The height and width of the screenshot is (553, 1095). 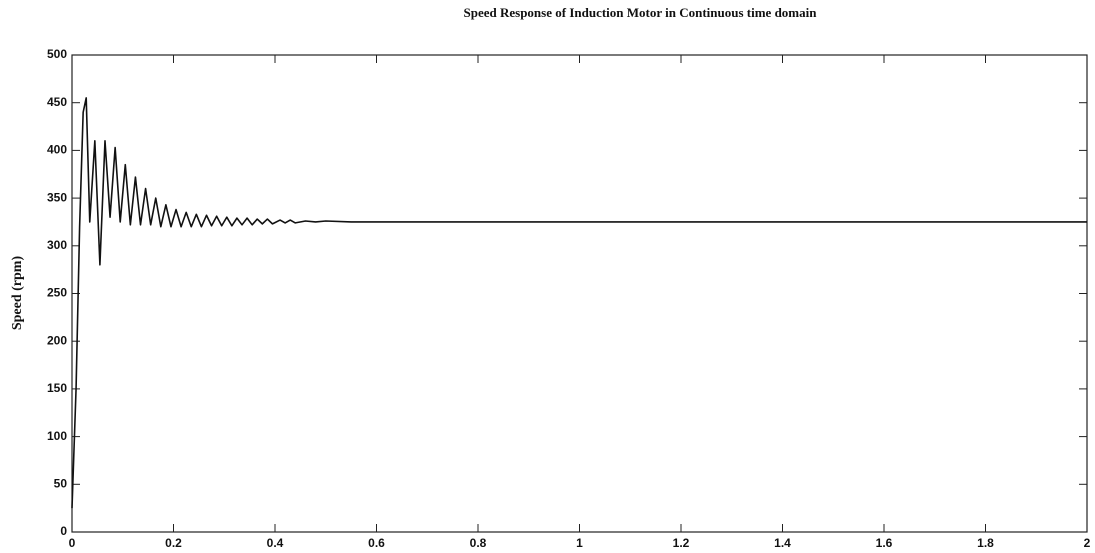 What do you see at coordinates (57, 293) in the screenshot?
I see `y-tick-label: 250` at bounding box center [57, 293].